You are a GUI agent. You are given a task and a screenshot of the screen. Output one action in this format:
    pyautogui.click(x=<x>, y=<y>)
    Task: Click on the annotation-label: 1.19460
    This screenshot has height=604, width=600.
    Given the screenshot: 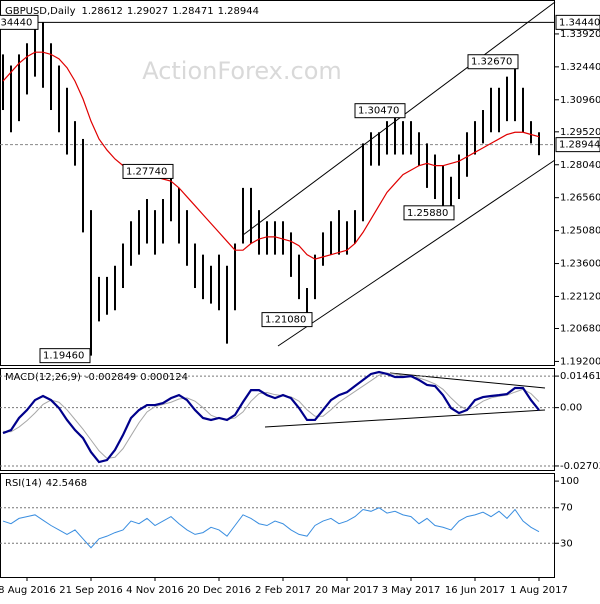 What is the action you would take?
    pyautogui.click(x=63, y=356)
    